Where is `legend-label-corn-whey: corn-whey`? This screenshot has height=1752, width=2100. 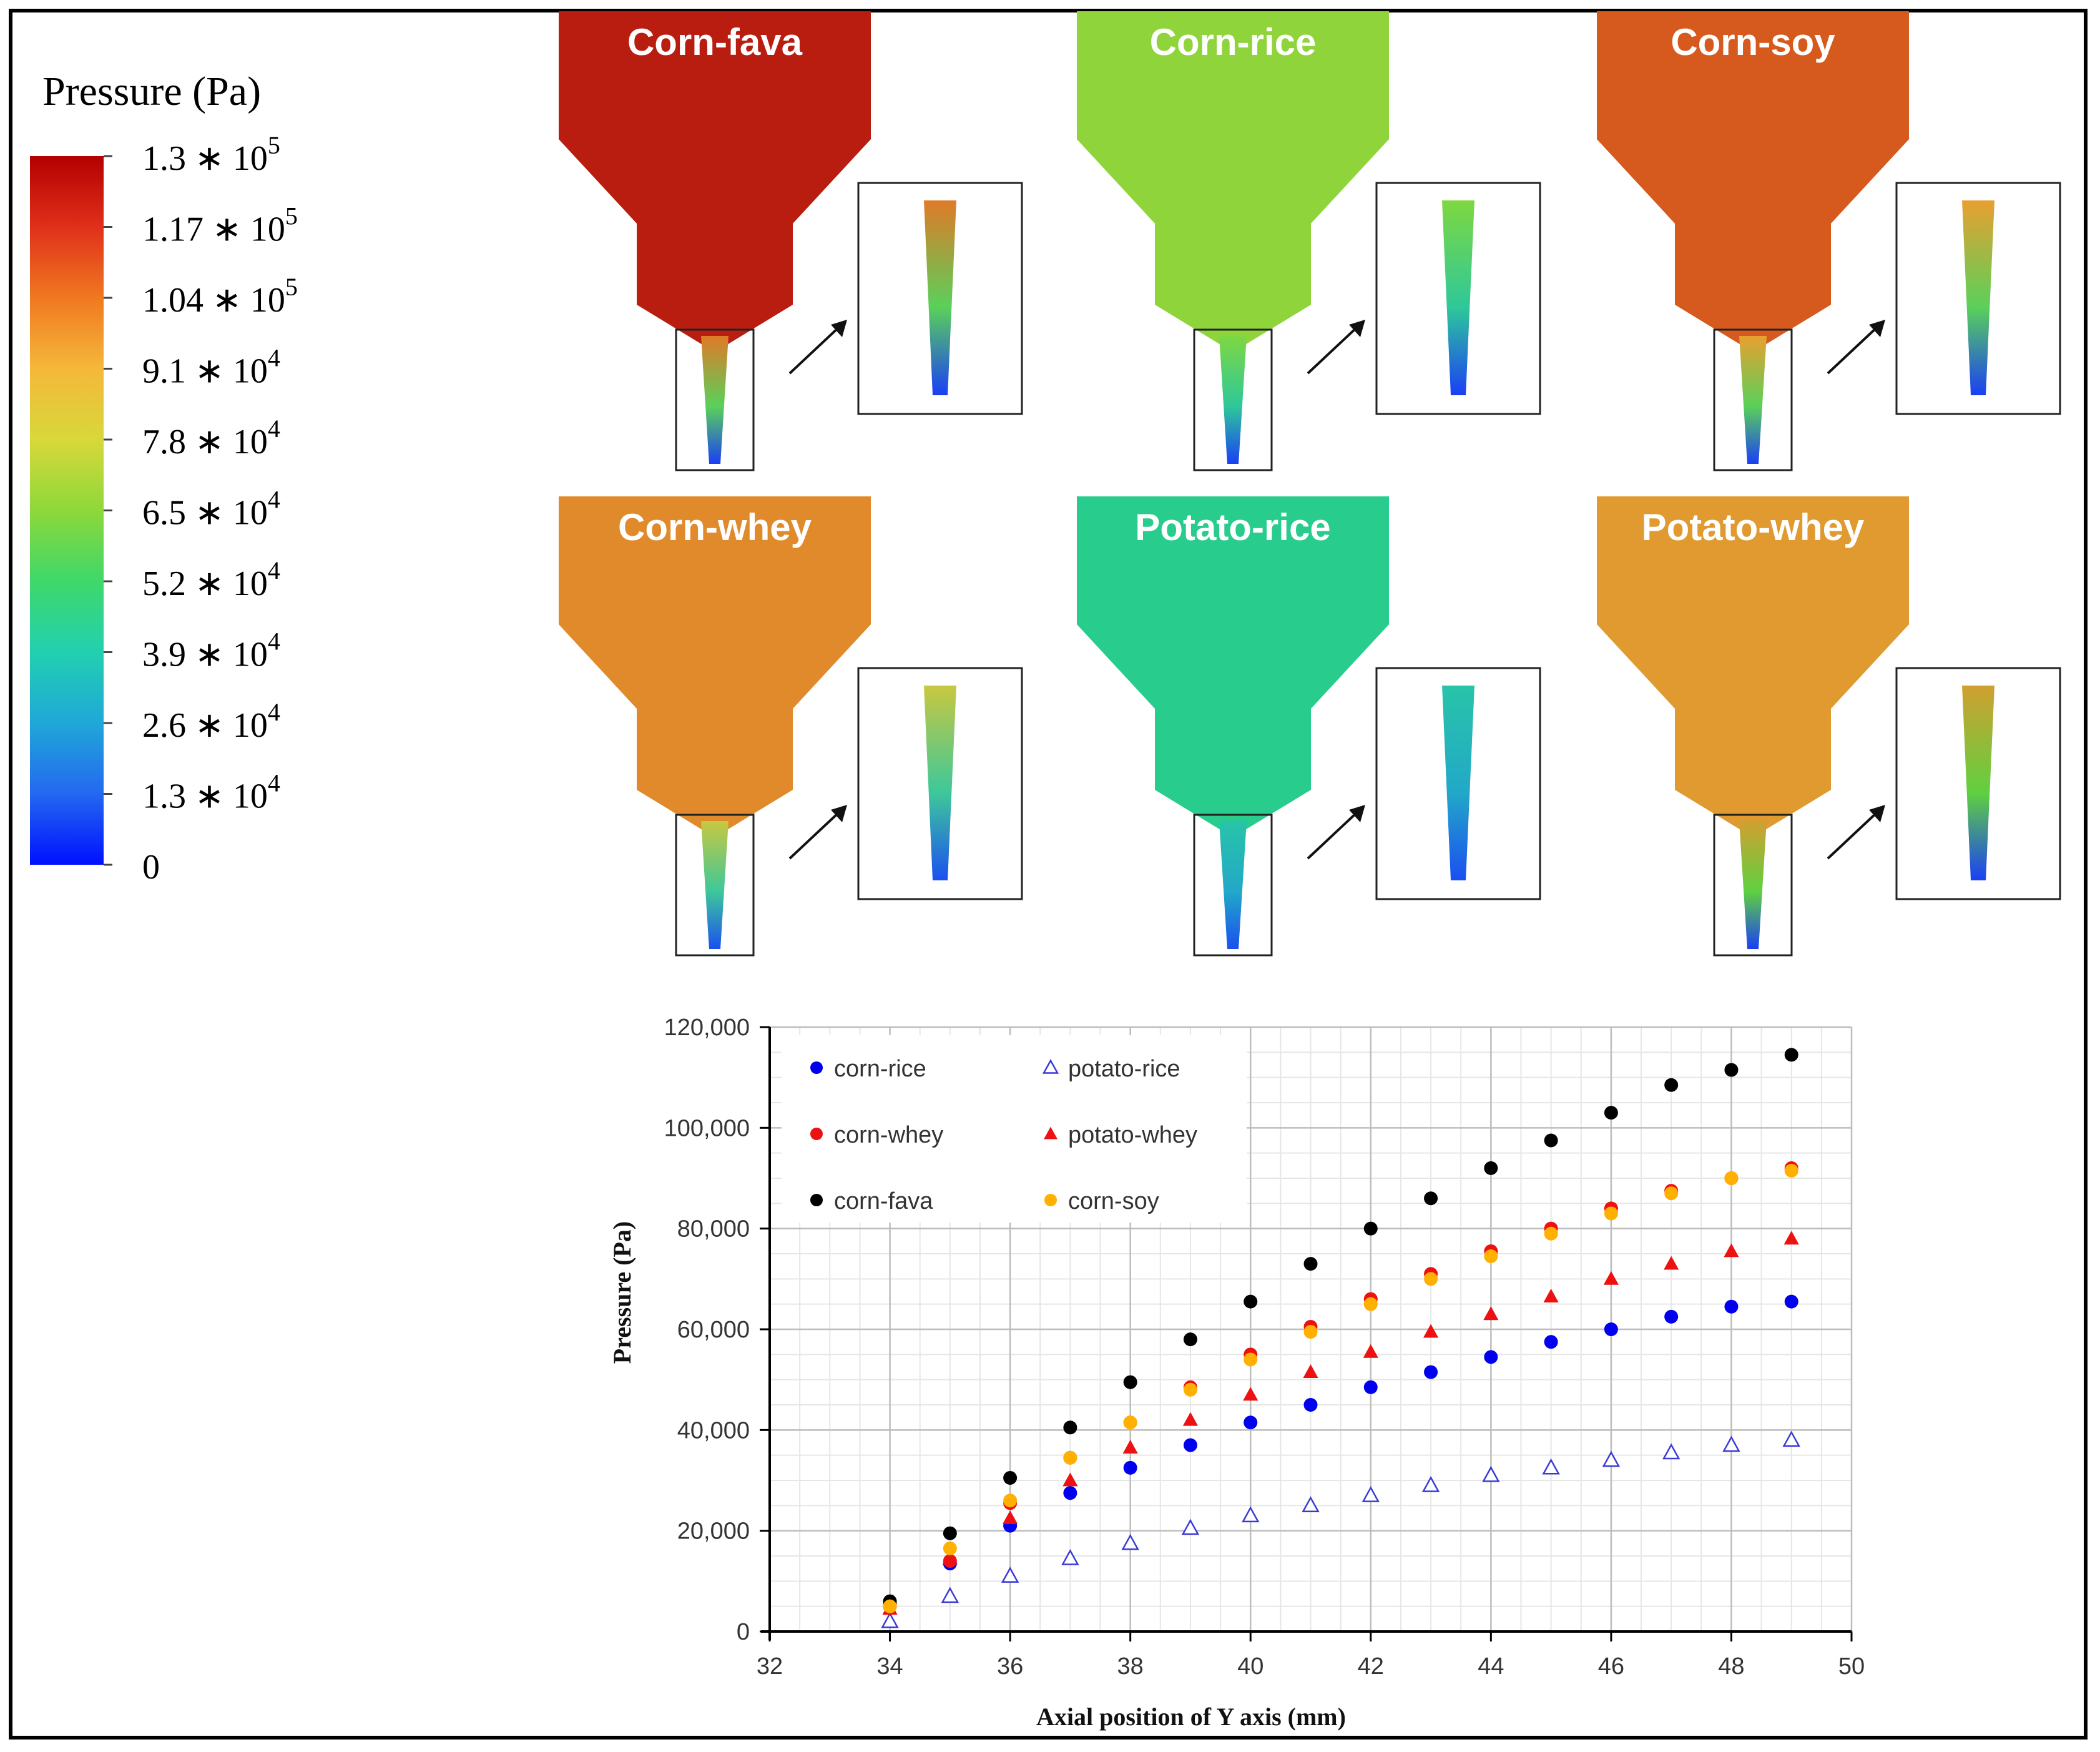
legend-label-corn-whey: corn-whey is located at coordinates (888, 1135).